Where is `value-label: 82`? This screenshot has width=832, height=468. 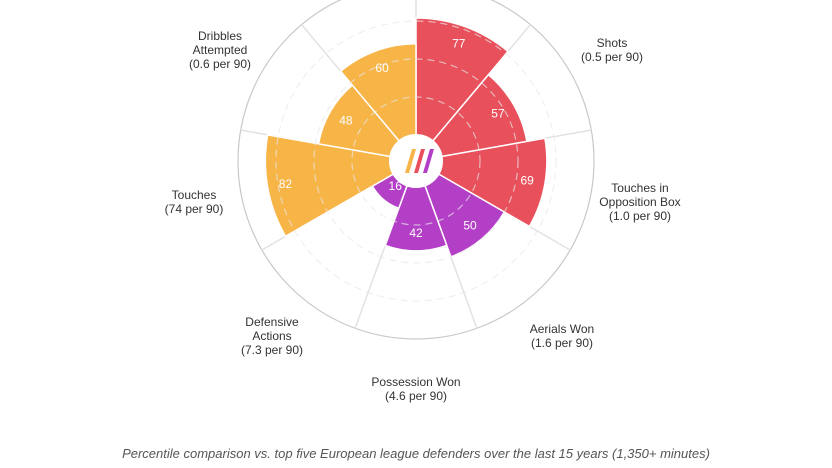 value-label: 82 is located at coordinates (286, 184).